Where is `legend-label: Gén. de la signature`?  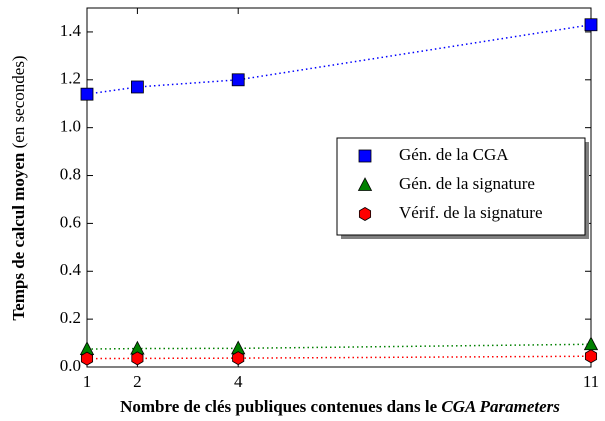
legend-label: Gén. de la signature is located at coordinates (467, 183).